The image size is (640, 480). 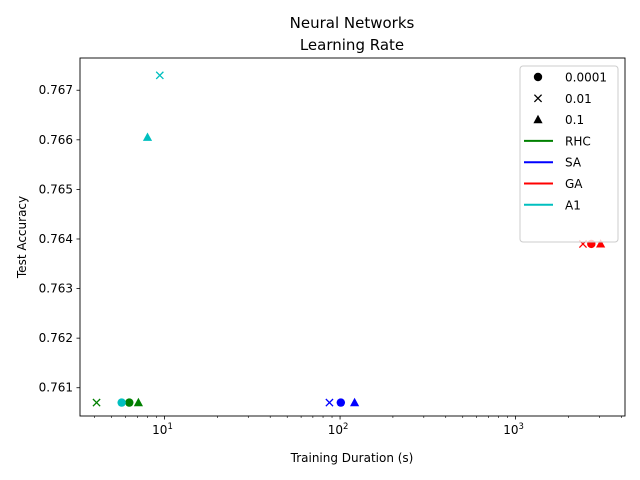 I want to click on legend-label: RHC, so click(x=578, y=141).